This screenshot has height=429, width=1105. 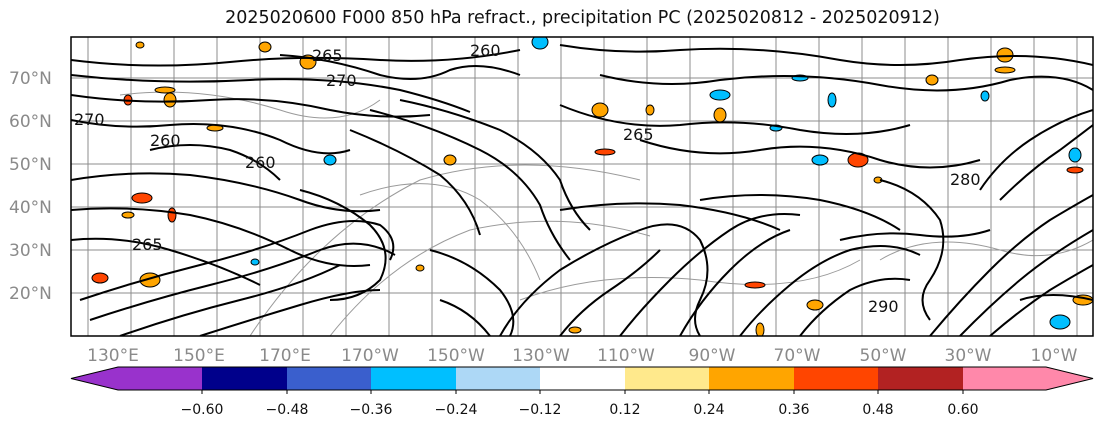 I want to click on colorbar-tick-label: 0.36, so click(x=793, y=410).